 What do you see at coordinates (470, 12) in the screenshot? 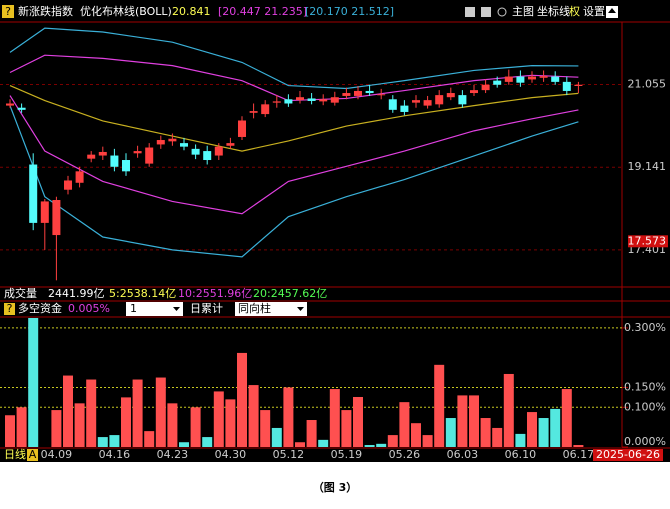
I see `add-button` at bounding box center [470, 12].